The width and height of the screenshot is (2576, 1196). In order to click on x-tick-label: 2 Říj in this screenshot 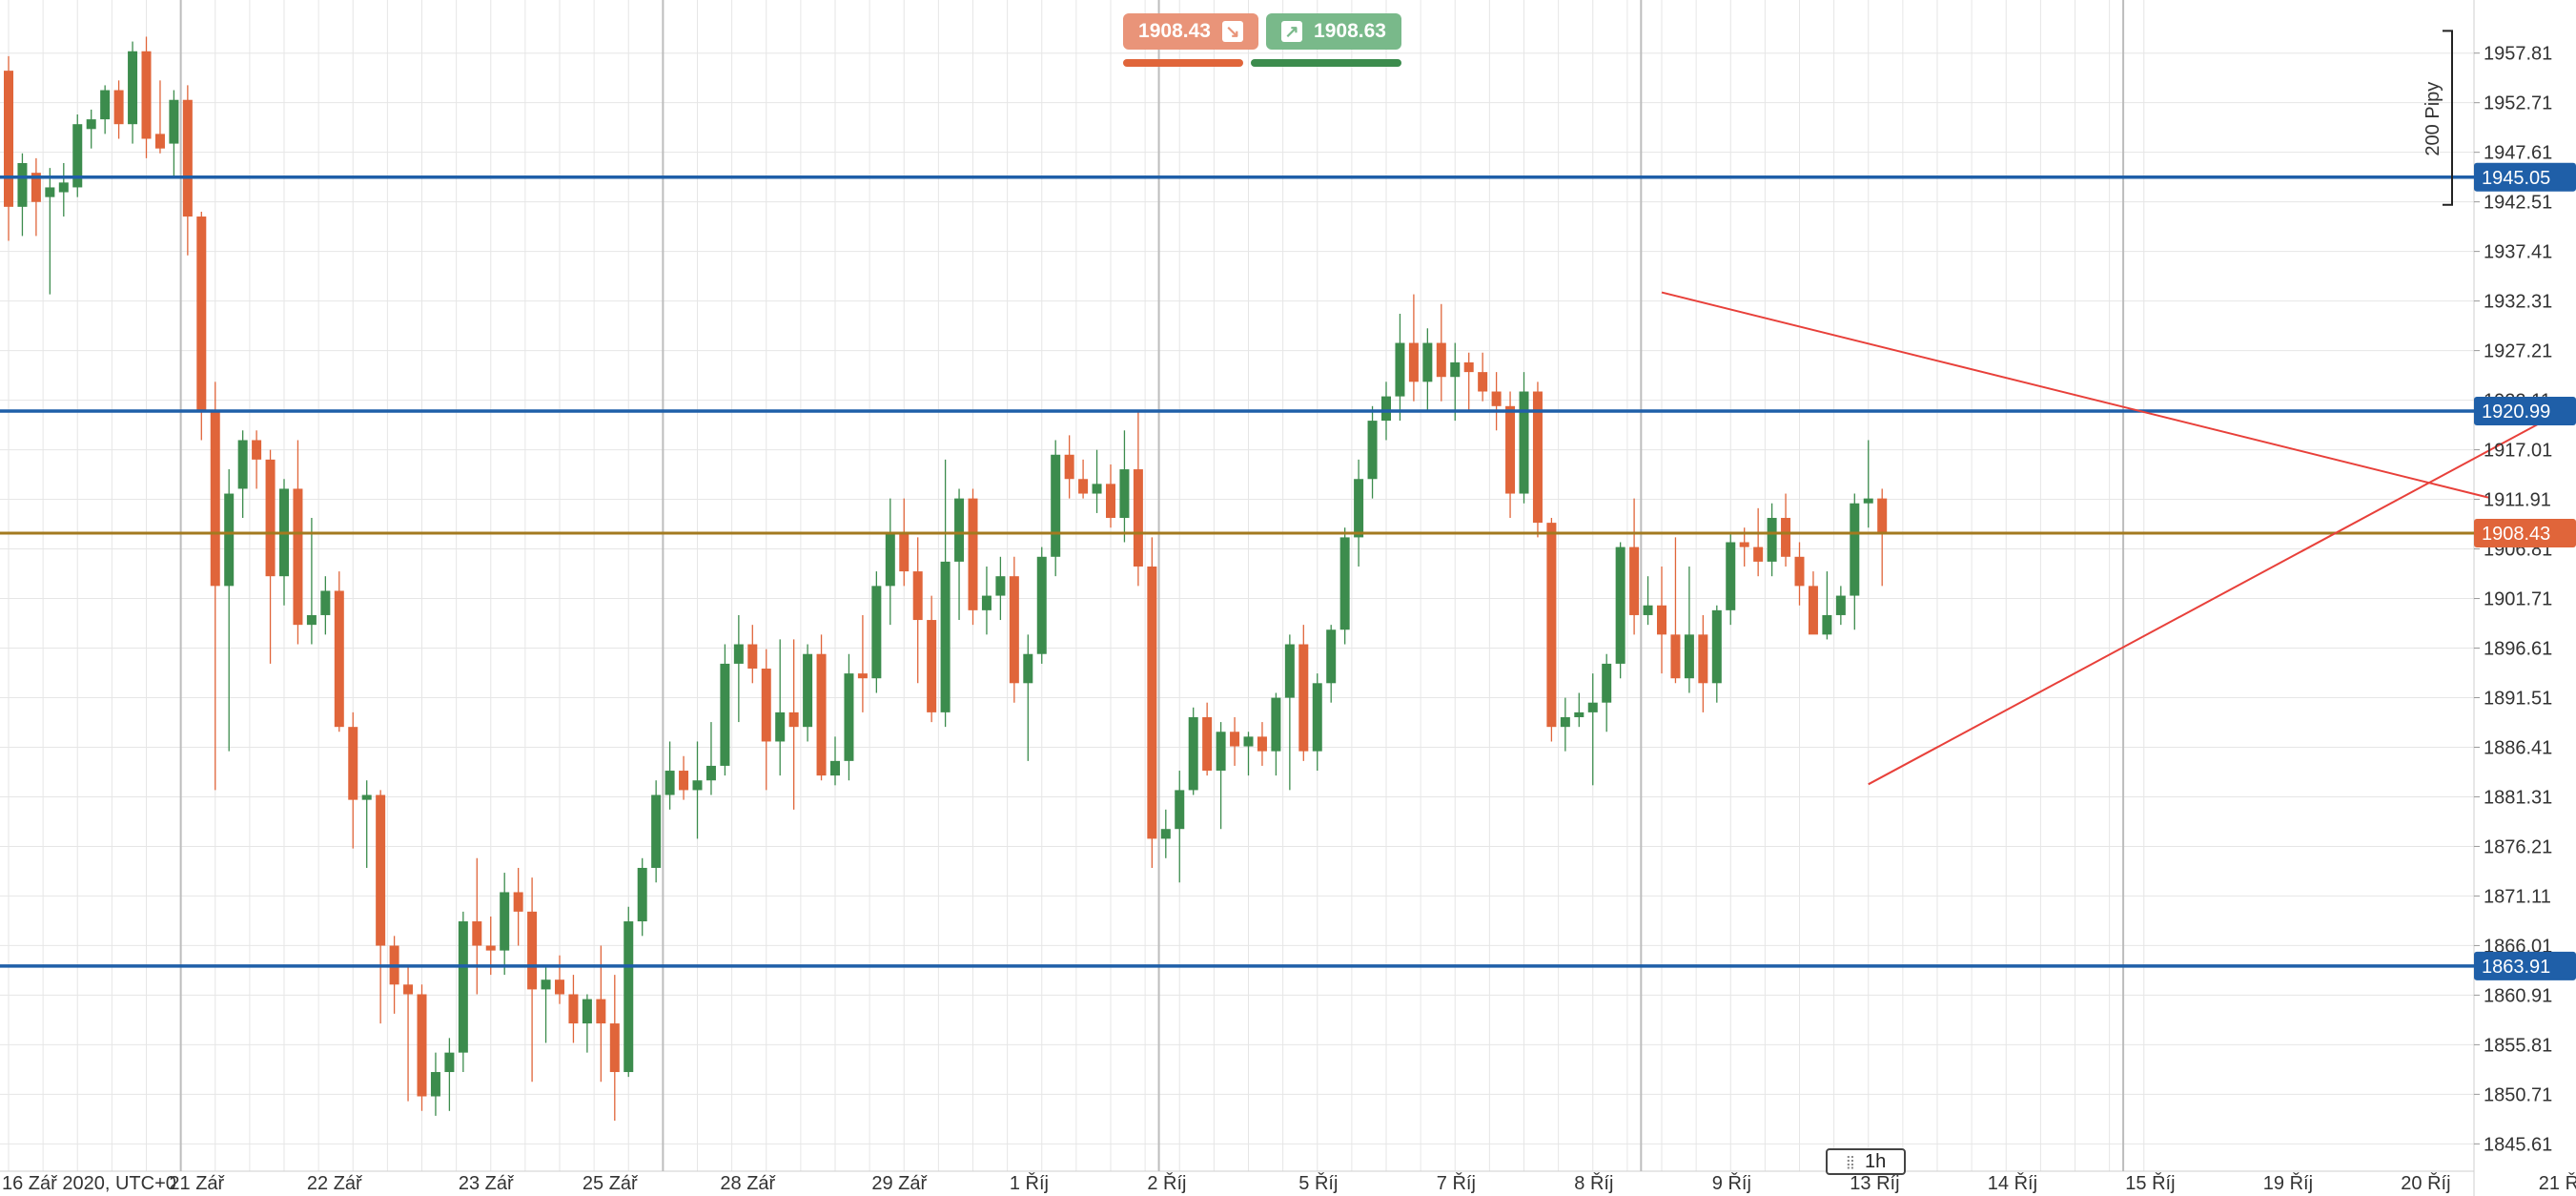, I will do `click(1166, 1183)`.